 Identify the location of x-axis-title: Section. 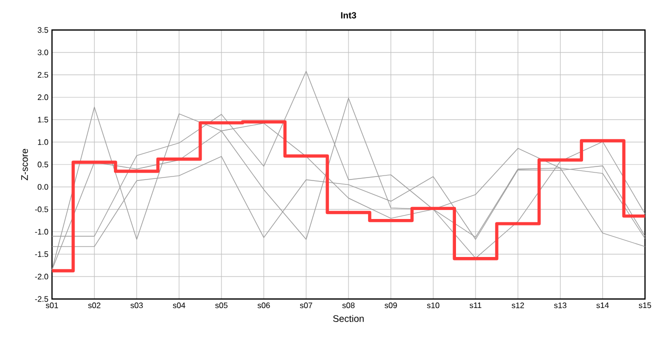
(348, 318).